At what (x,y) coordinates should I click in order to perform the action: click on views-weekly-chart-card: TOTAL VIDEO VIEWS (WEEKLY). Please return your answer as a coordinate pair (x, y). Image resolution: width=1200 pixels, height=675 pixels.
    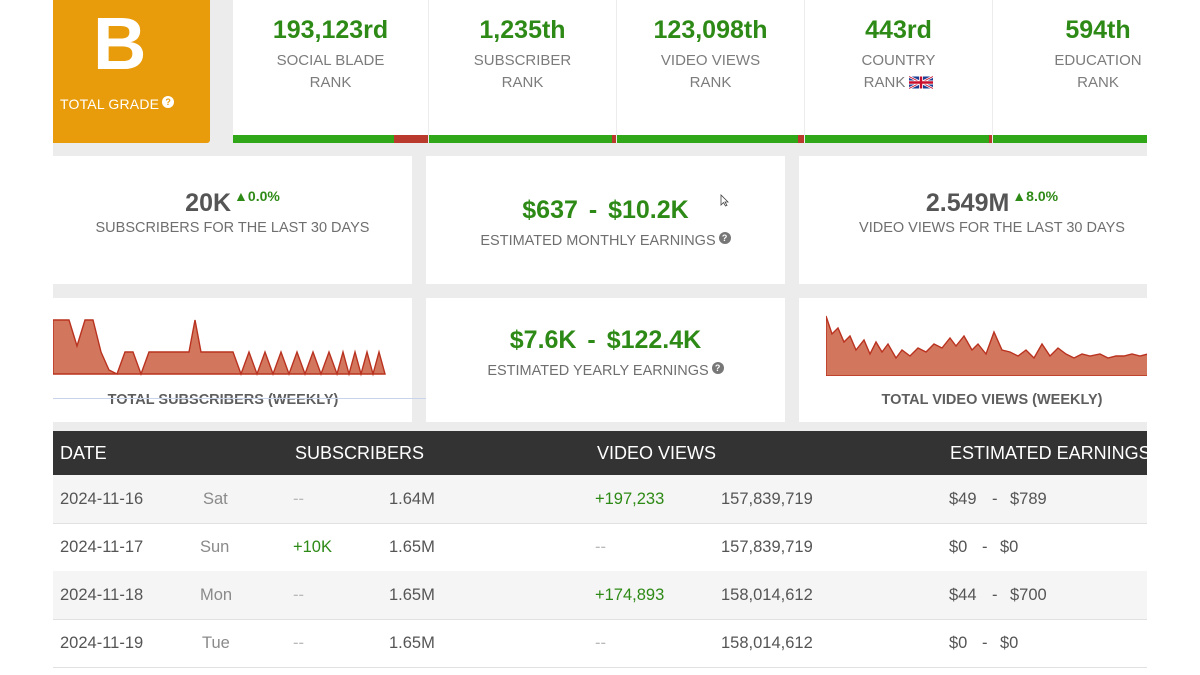
    Looking at the image, I should click on (973, 360).